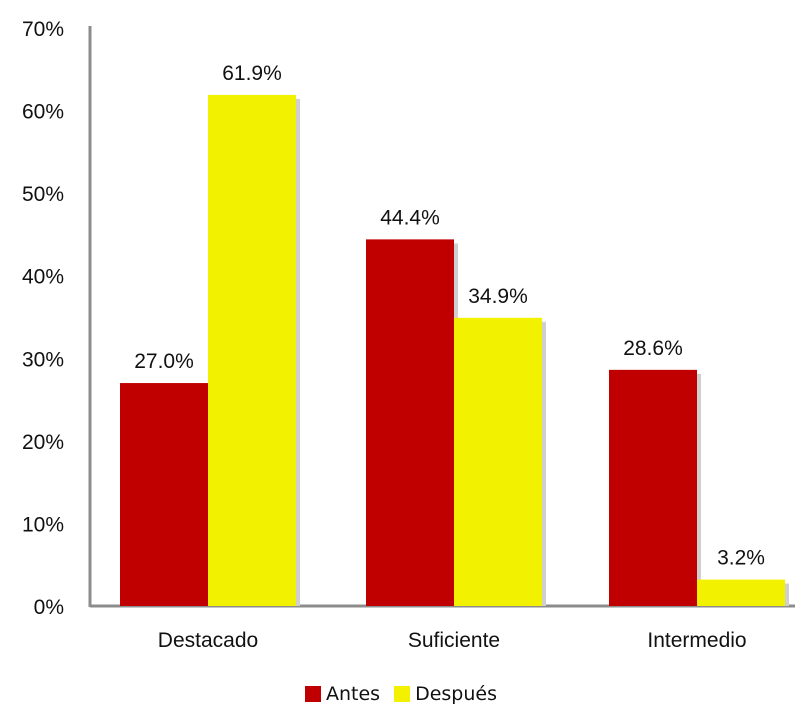 This screenshot has height=706, width=802. I want to click on legend-label-despues: Después, so click(456, 694).